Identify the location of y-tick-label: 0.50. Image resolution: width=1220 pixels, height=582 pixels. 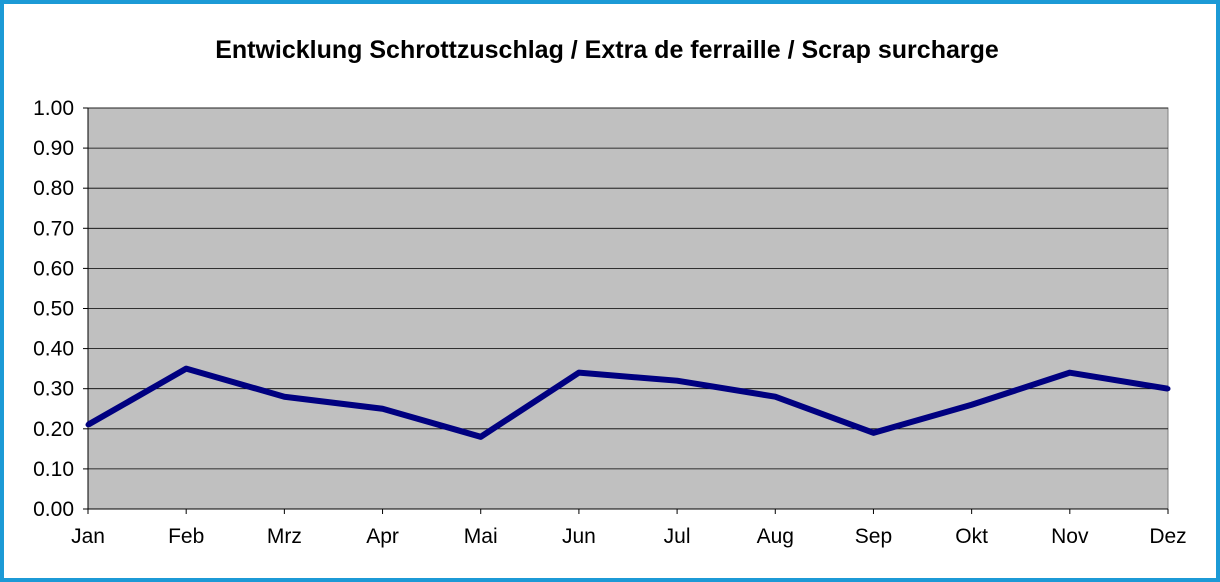
(53, 309).